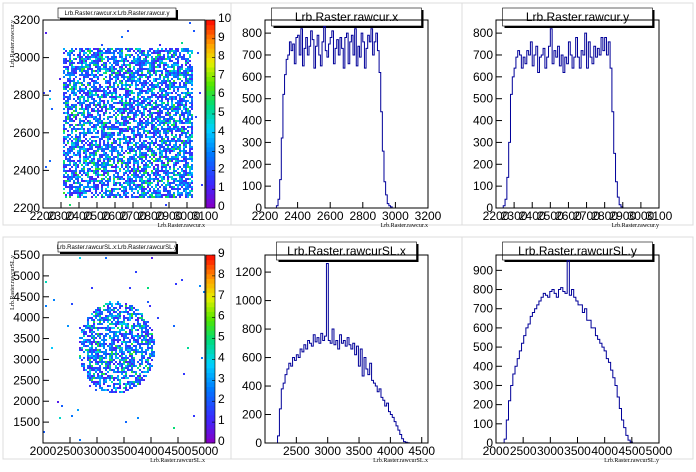 The width and height of the screenshot is (696, 472). What do you see at coordinates (483, 290) in the screenshot?
I see `y-tick-label: 800` at bounding box center [483, 290].